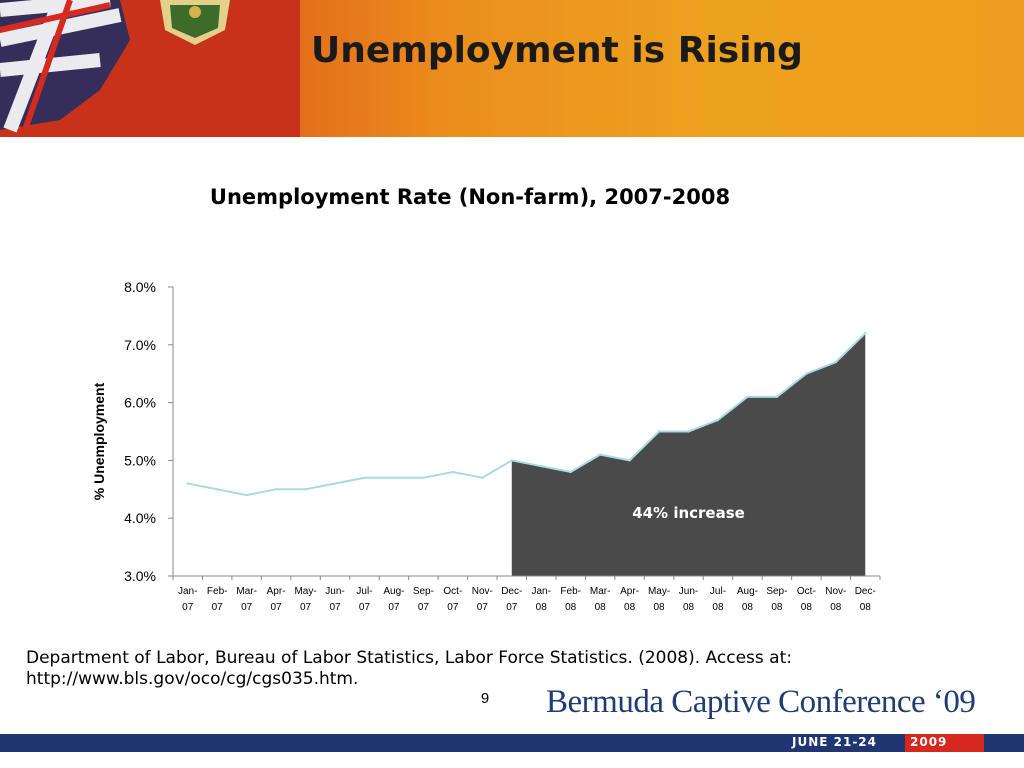 The width and height of the screenshot is (1024, 768). I want to click on increase-label: 44% increase, so click(688, 513).